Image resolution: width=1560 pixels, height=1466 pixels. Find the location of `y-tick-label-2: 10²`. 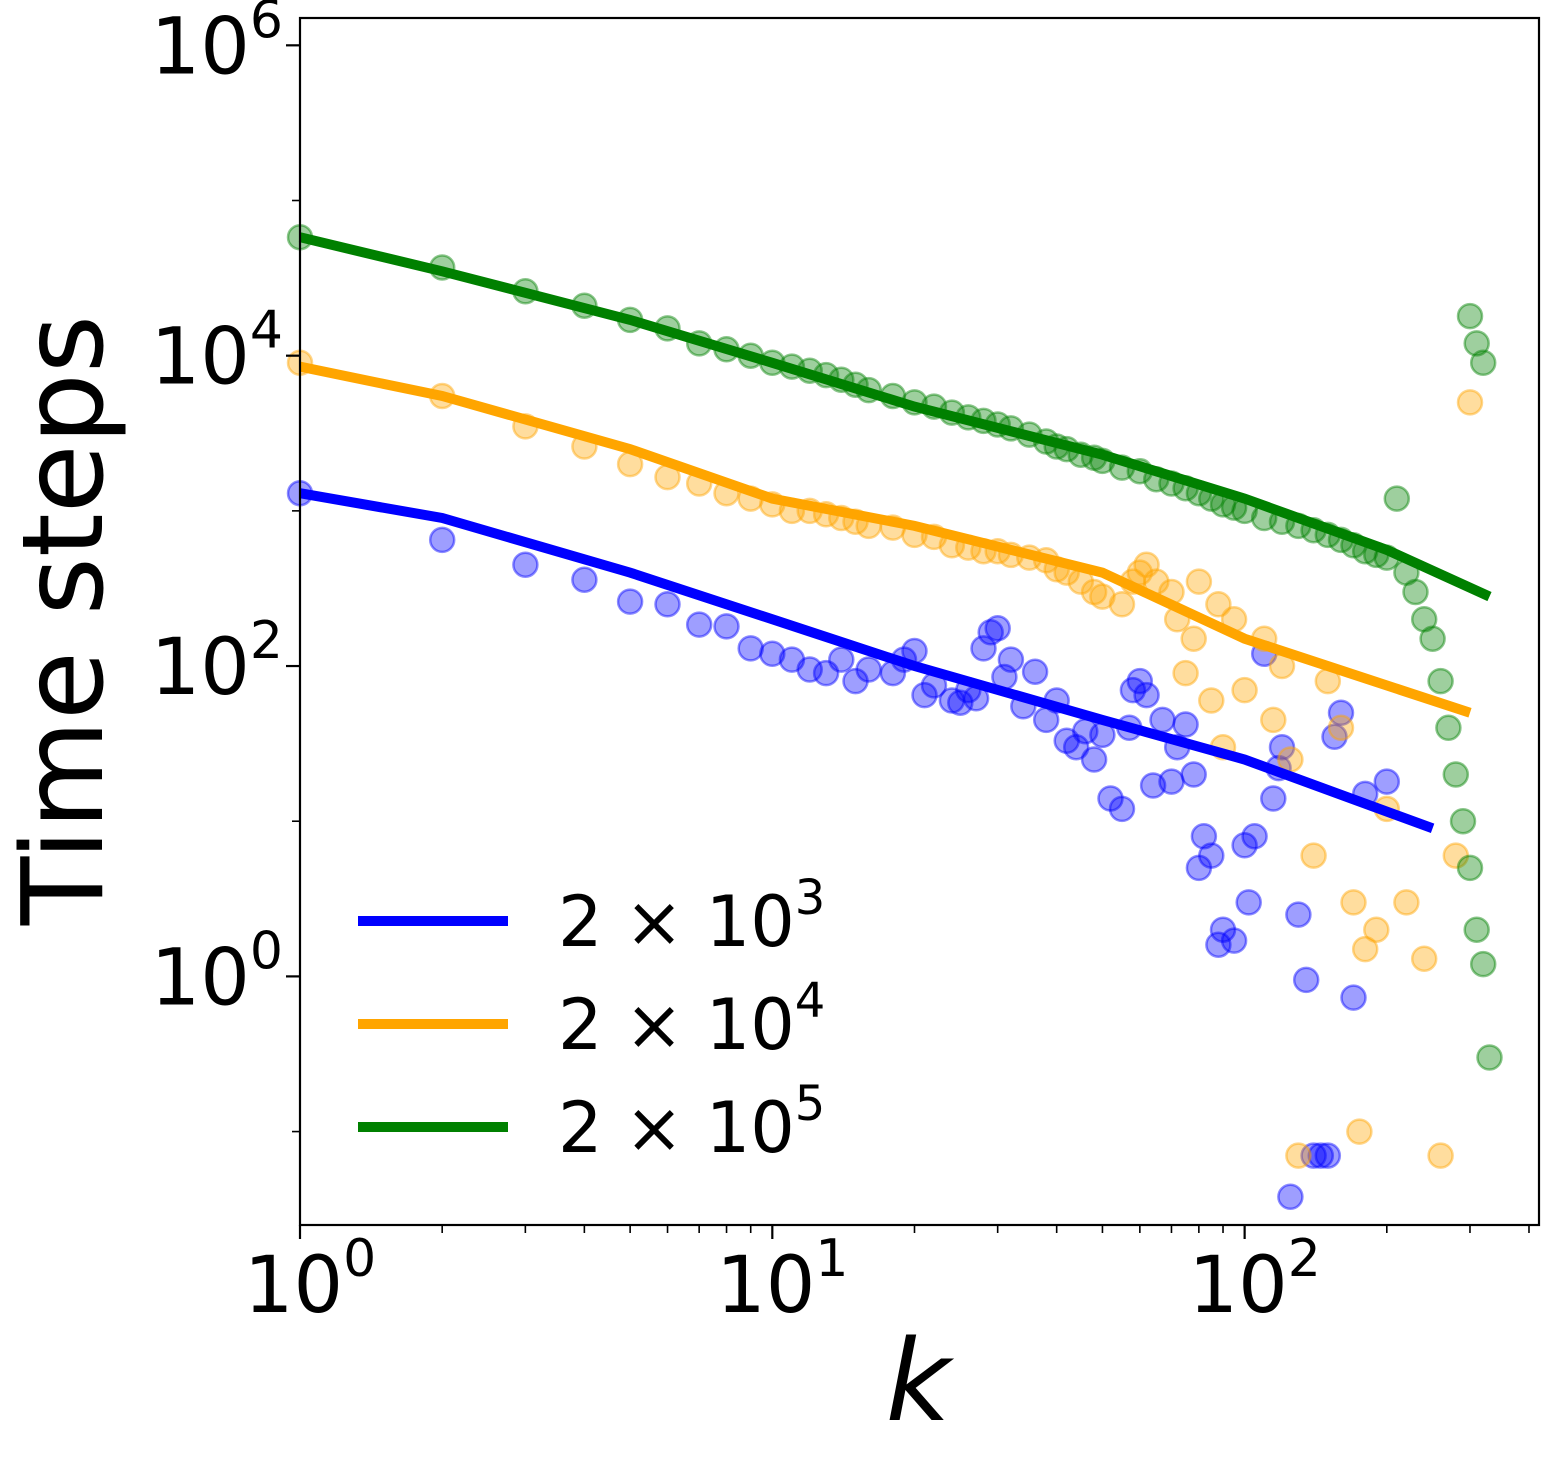

y-tick-label-2: 10² is located at coordinates (217, 662).